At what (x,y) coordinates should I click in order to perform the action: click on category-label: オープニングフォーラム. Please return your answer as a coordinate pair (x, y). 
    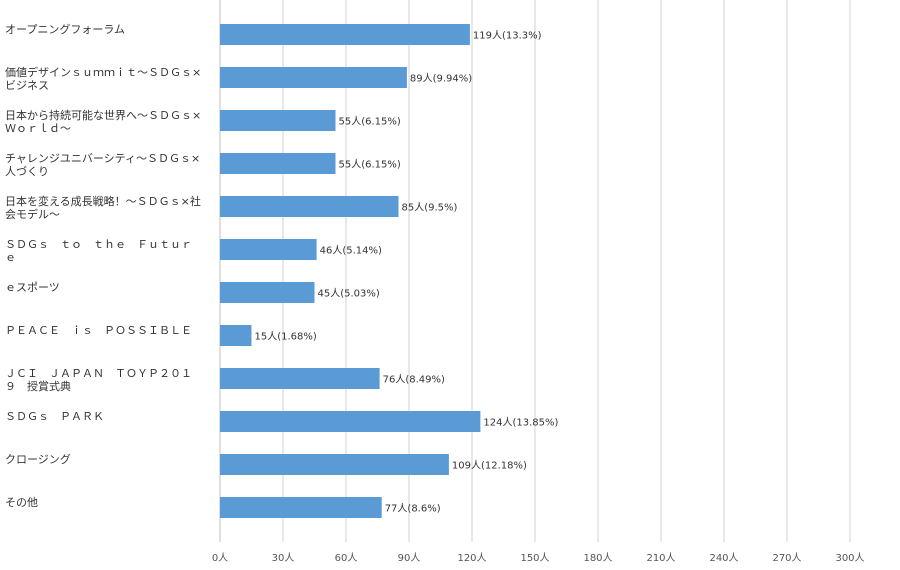
    Looking at the image, I should click on (65, 29).